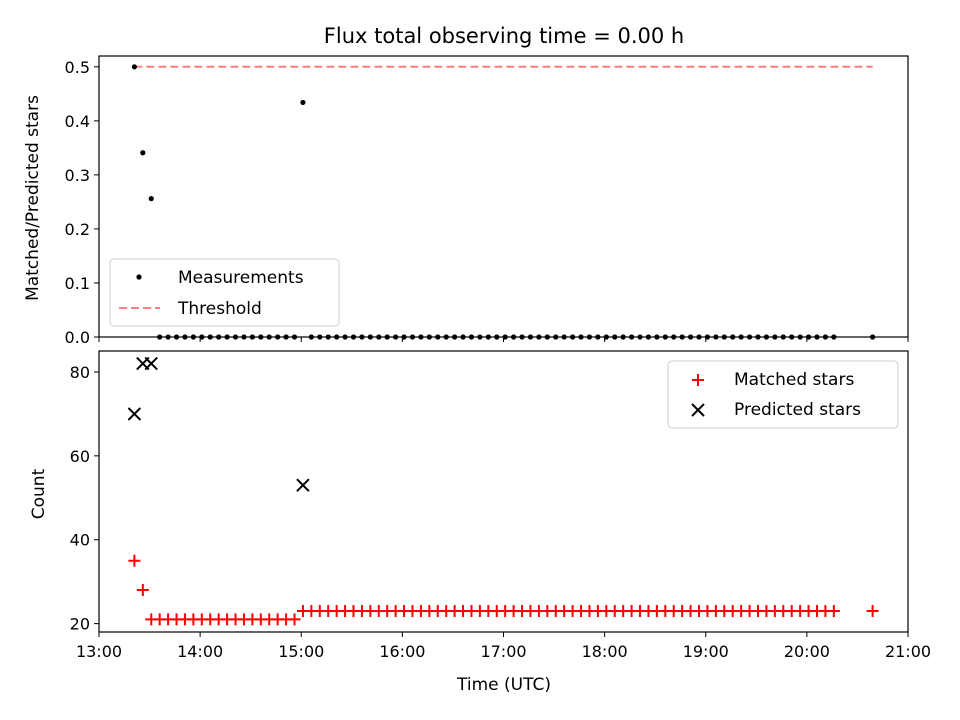 The image size is (960, 720). I want to click on top-y-axis-label: Matched/Predicted stars, so click(33, 198).